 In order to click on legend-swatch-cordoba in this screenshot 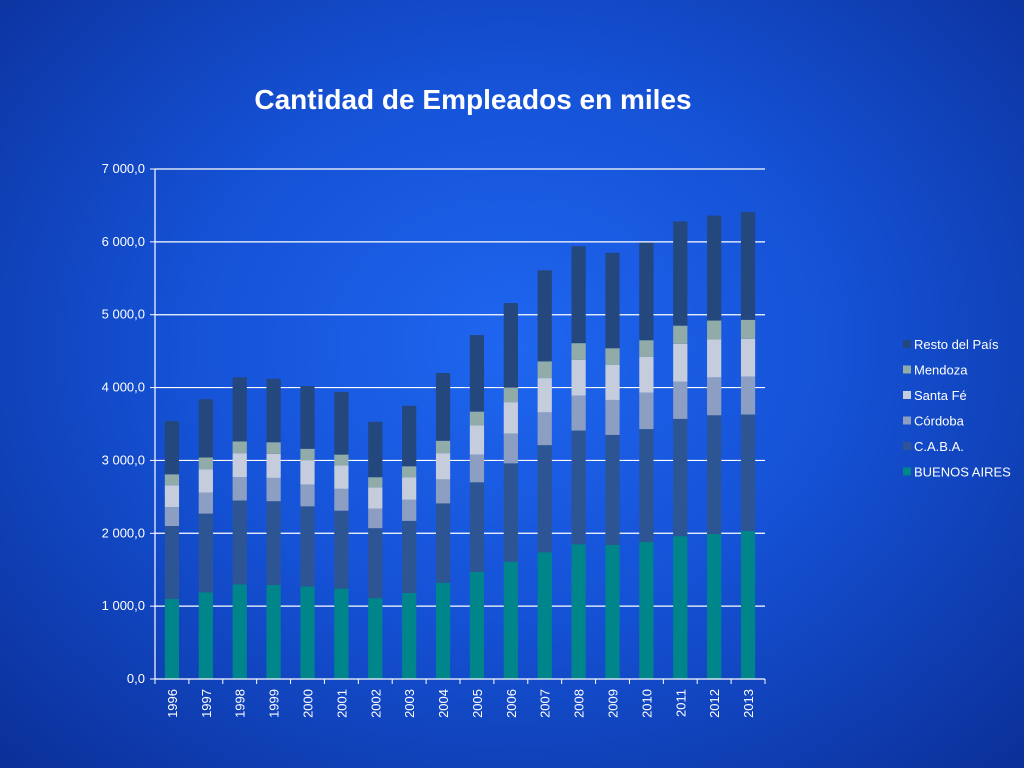, I will do `click(907, 420)`.